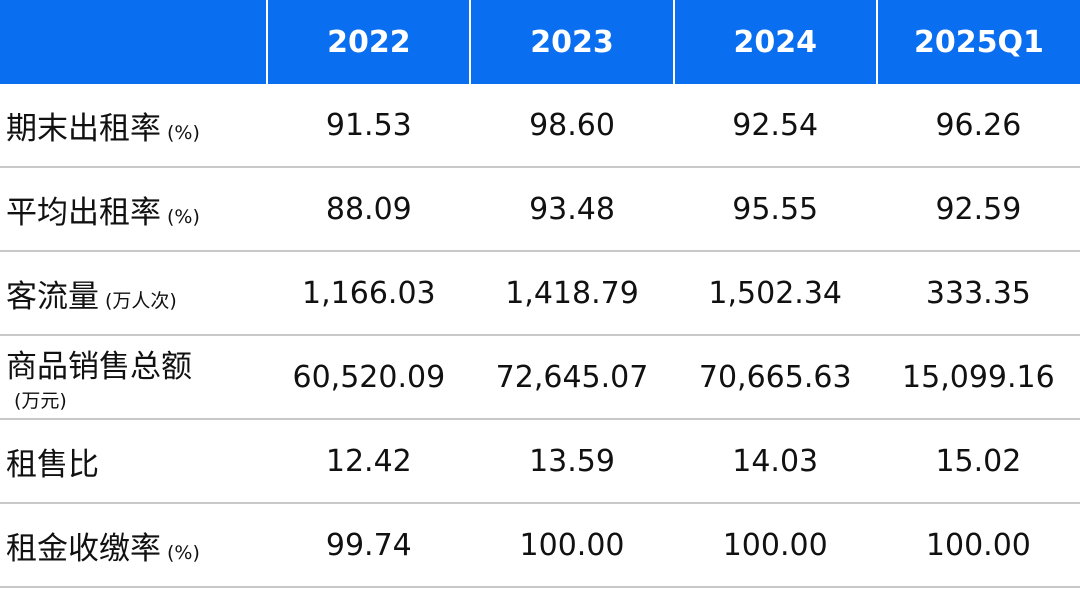 This screenshot has width=1080, height=589. I want to click on value-cell: 333.35, so click(978, 293).